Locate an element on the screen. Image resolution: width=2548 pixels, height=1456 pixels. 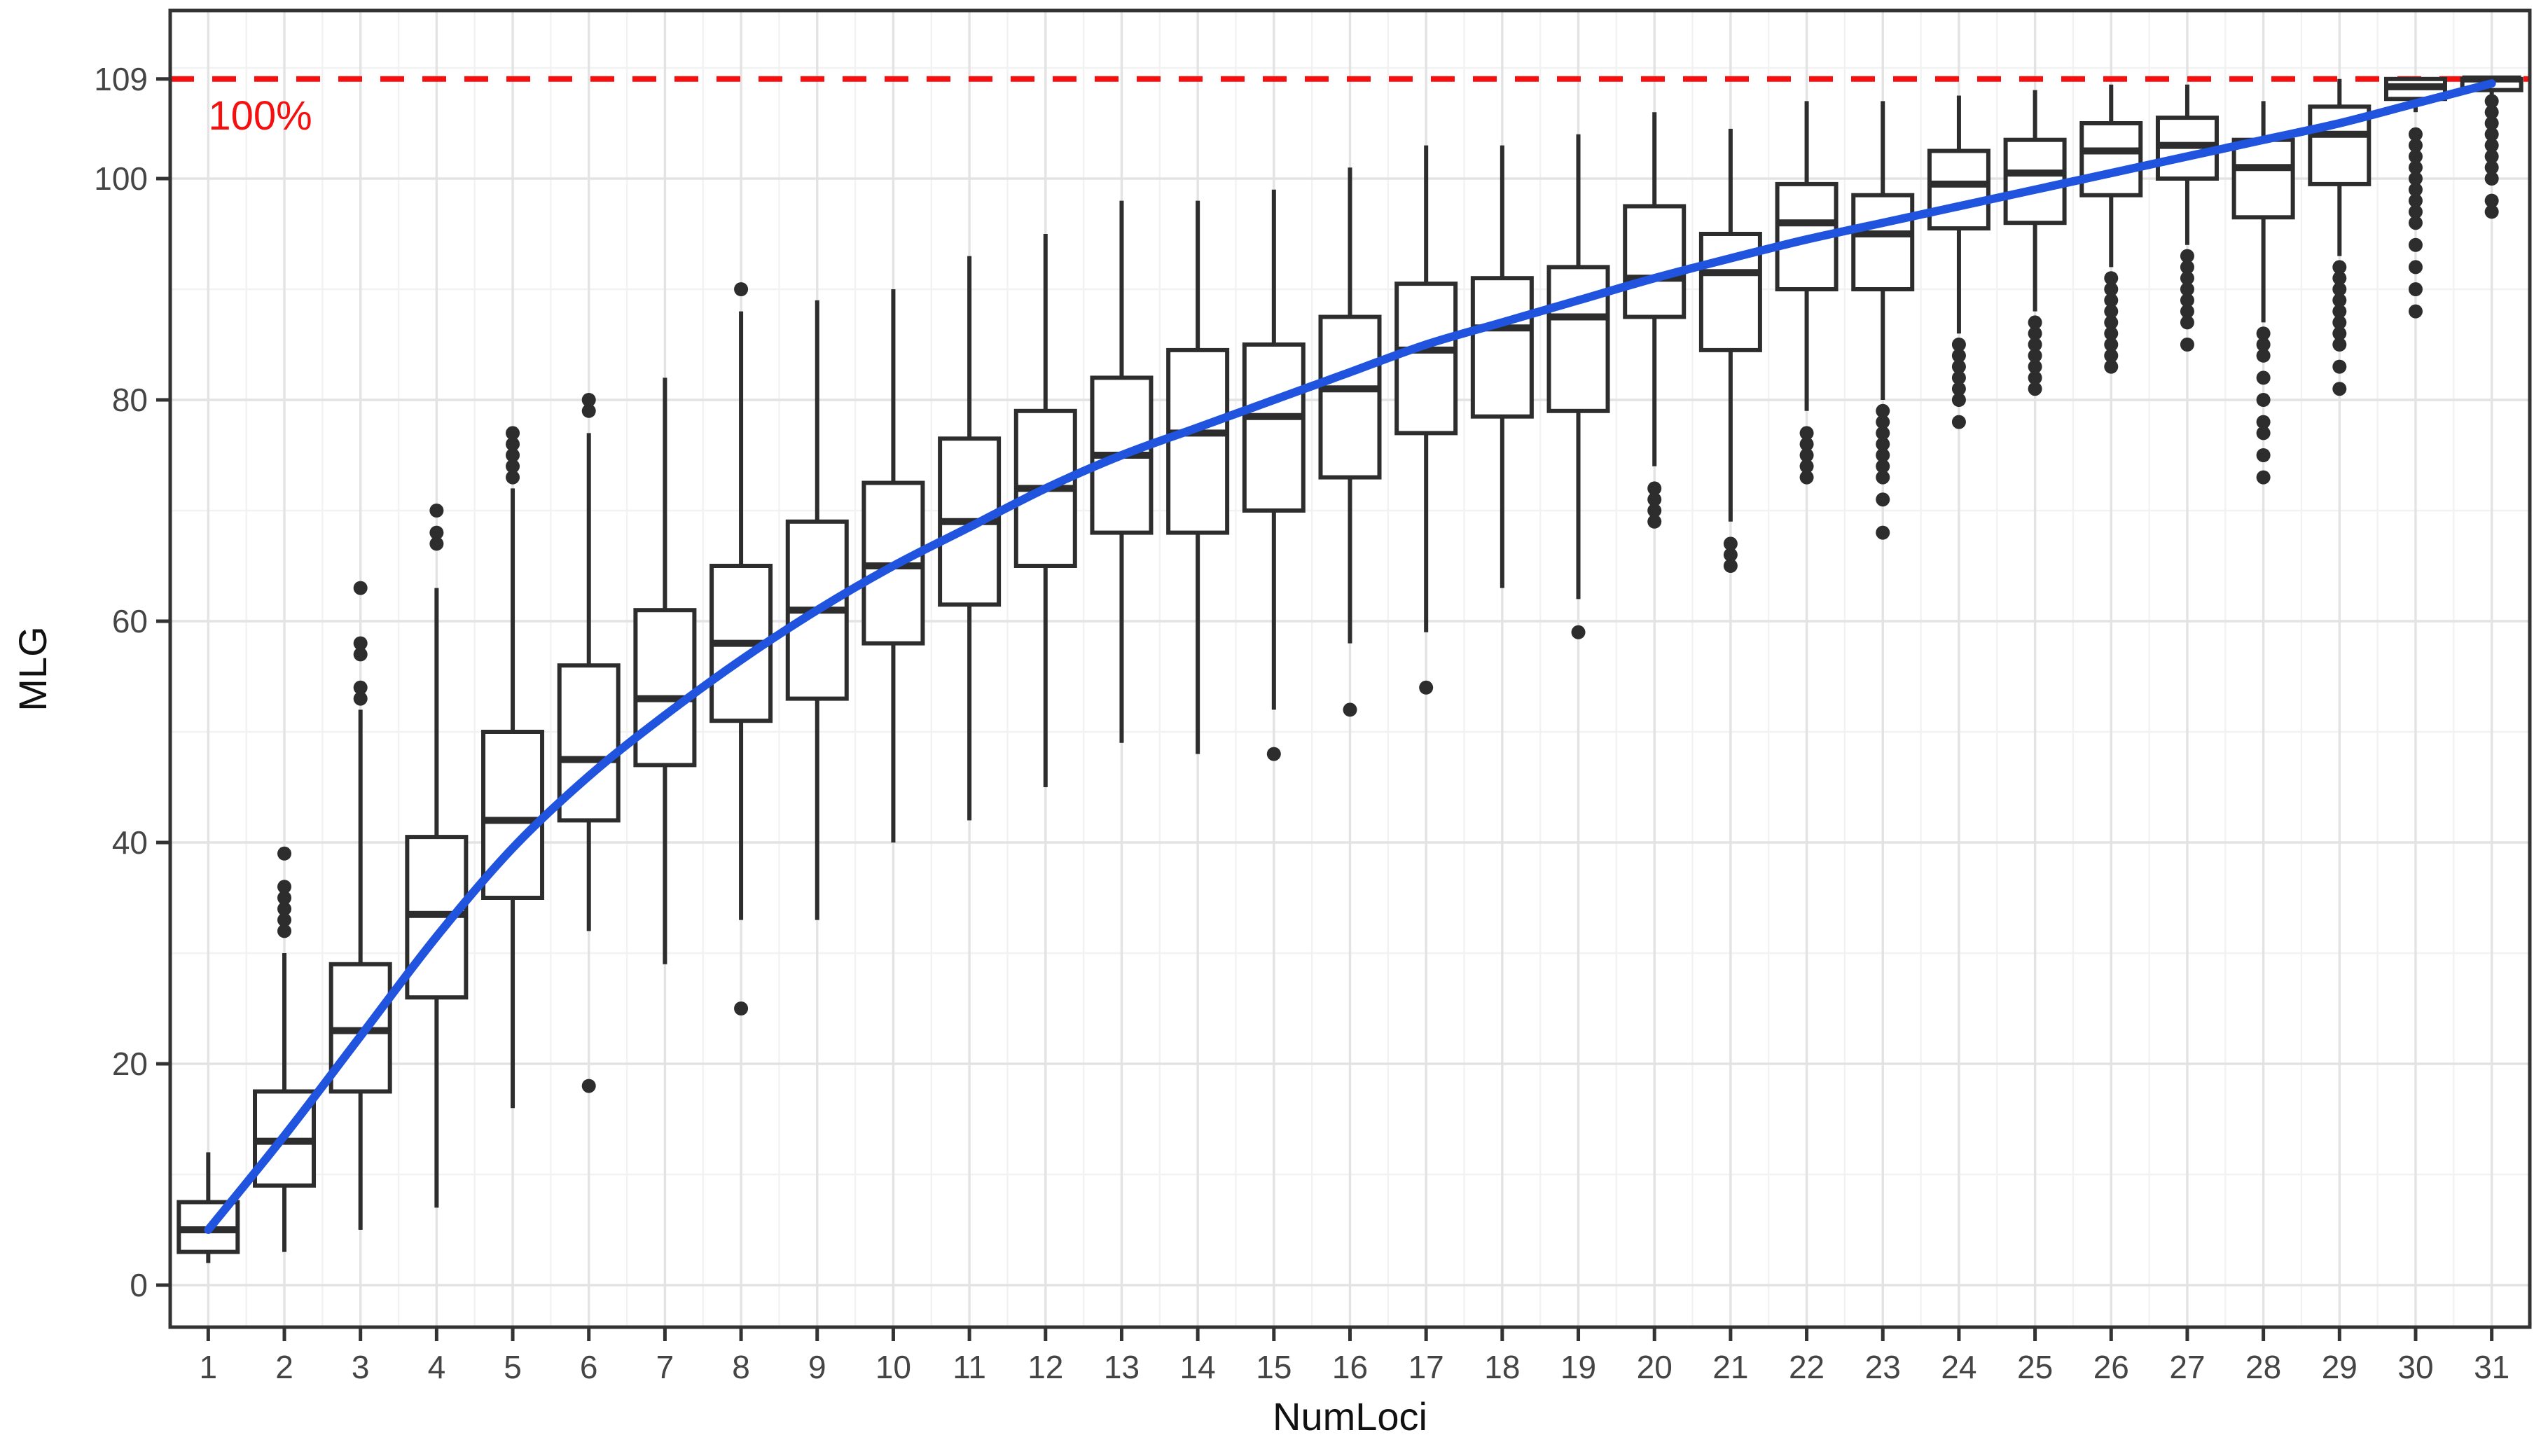
y-tick-label: 109 is located at coordinates (121, 79).